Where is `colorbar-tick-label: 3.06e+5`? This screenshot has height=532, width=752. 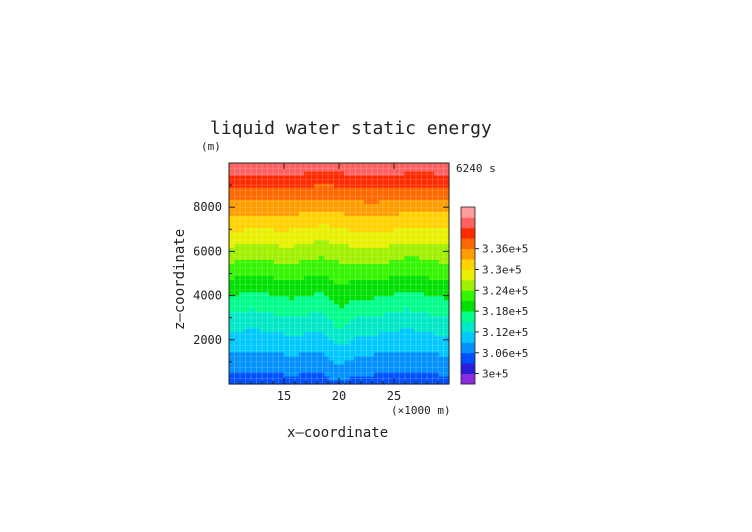 colorbar-tick-label: 3.06e+5 is located at coordinates (505, 353).